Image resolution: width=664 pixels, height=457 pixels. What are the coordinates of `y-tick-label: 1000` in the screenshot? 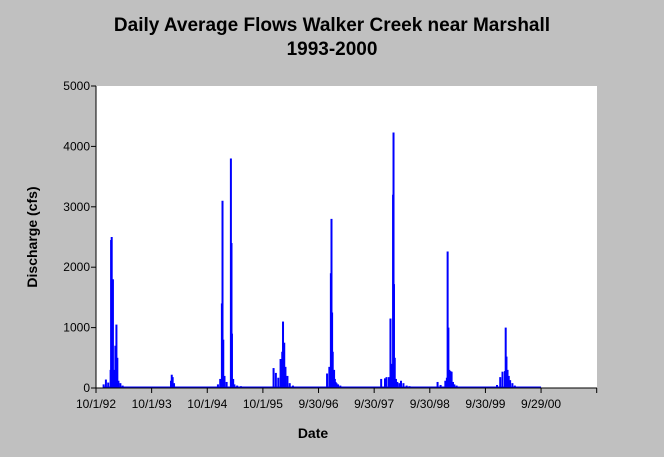 It's located at (76, 328).